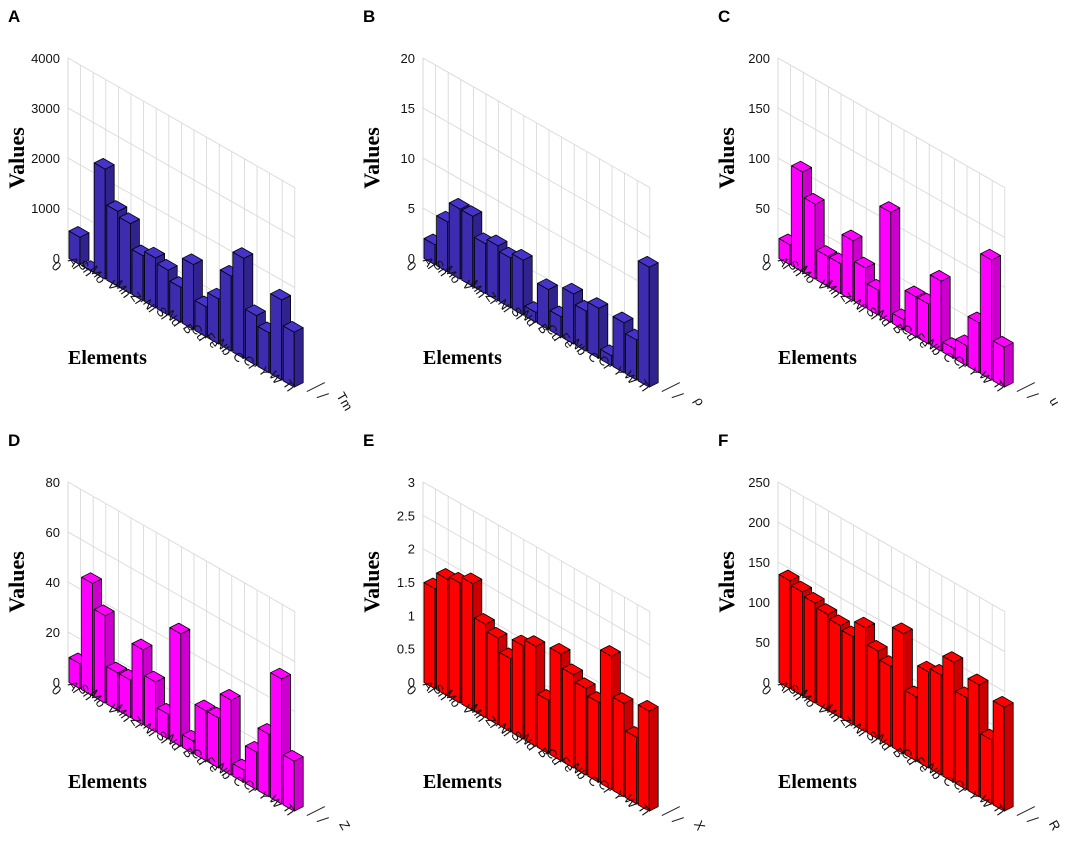  I want to click on x-axis-line, so click(891, 322).